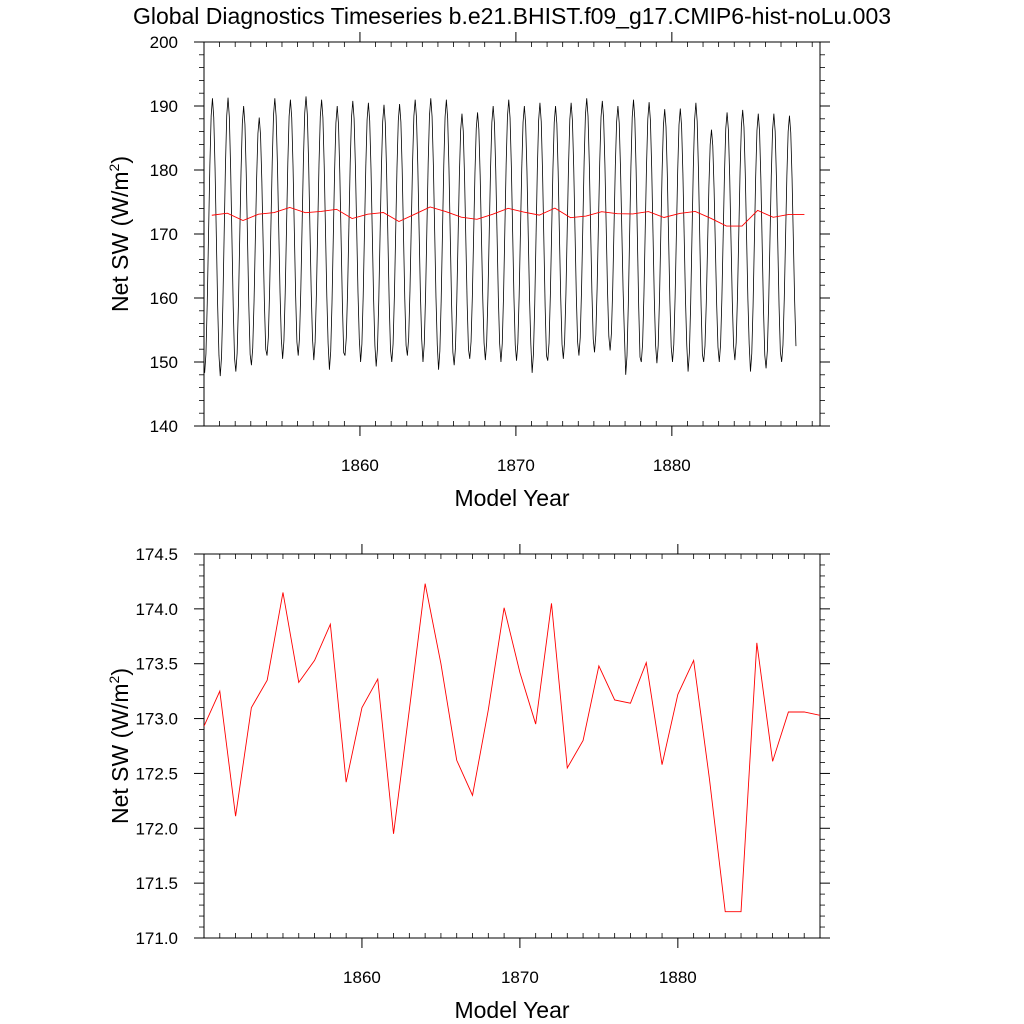 The width and height of the screenshot is (1024, 1024). I want to click on y-tick-label: 140, so click(164, 426).